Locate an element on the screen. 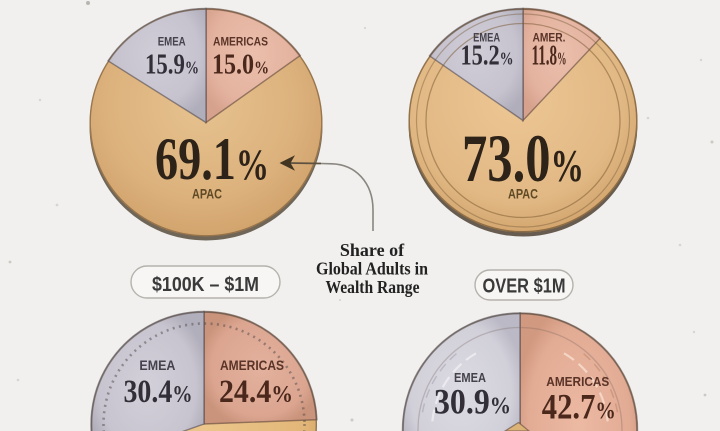 The image size is (720, 431). svg-text: Share of is located at coordinates (372, 250).